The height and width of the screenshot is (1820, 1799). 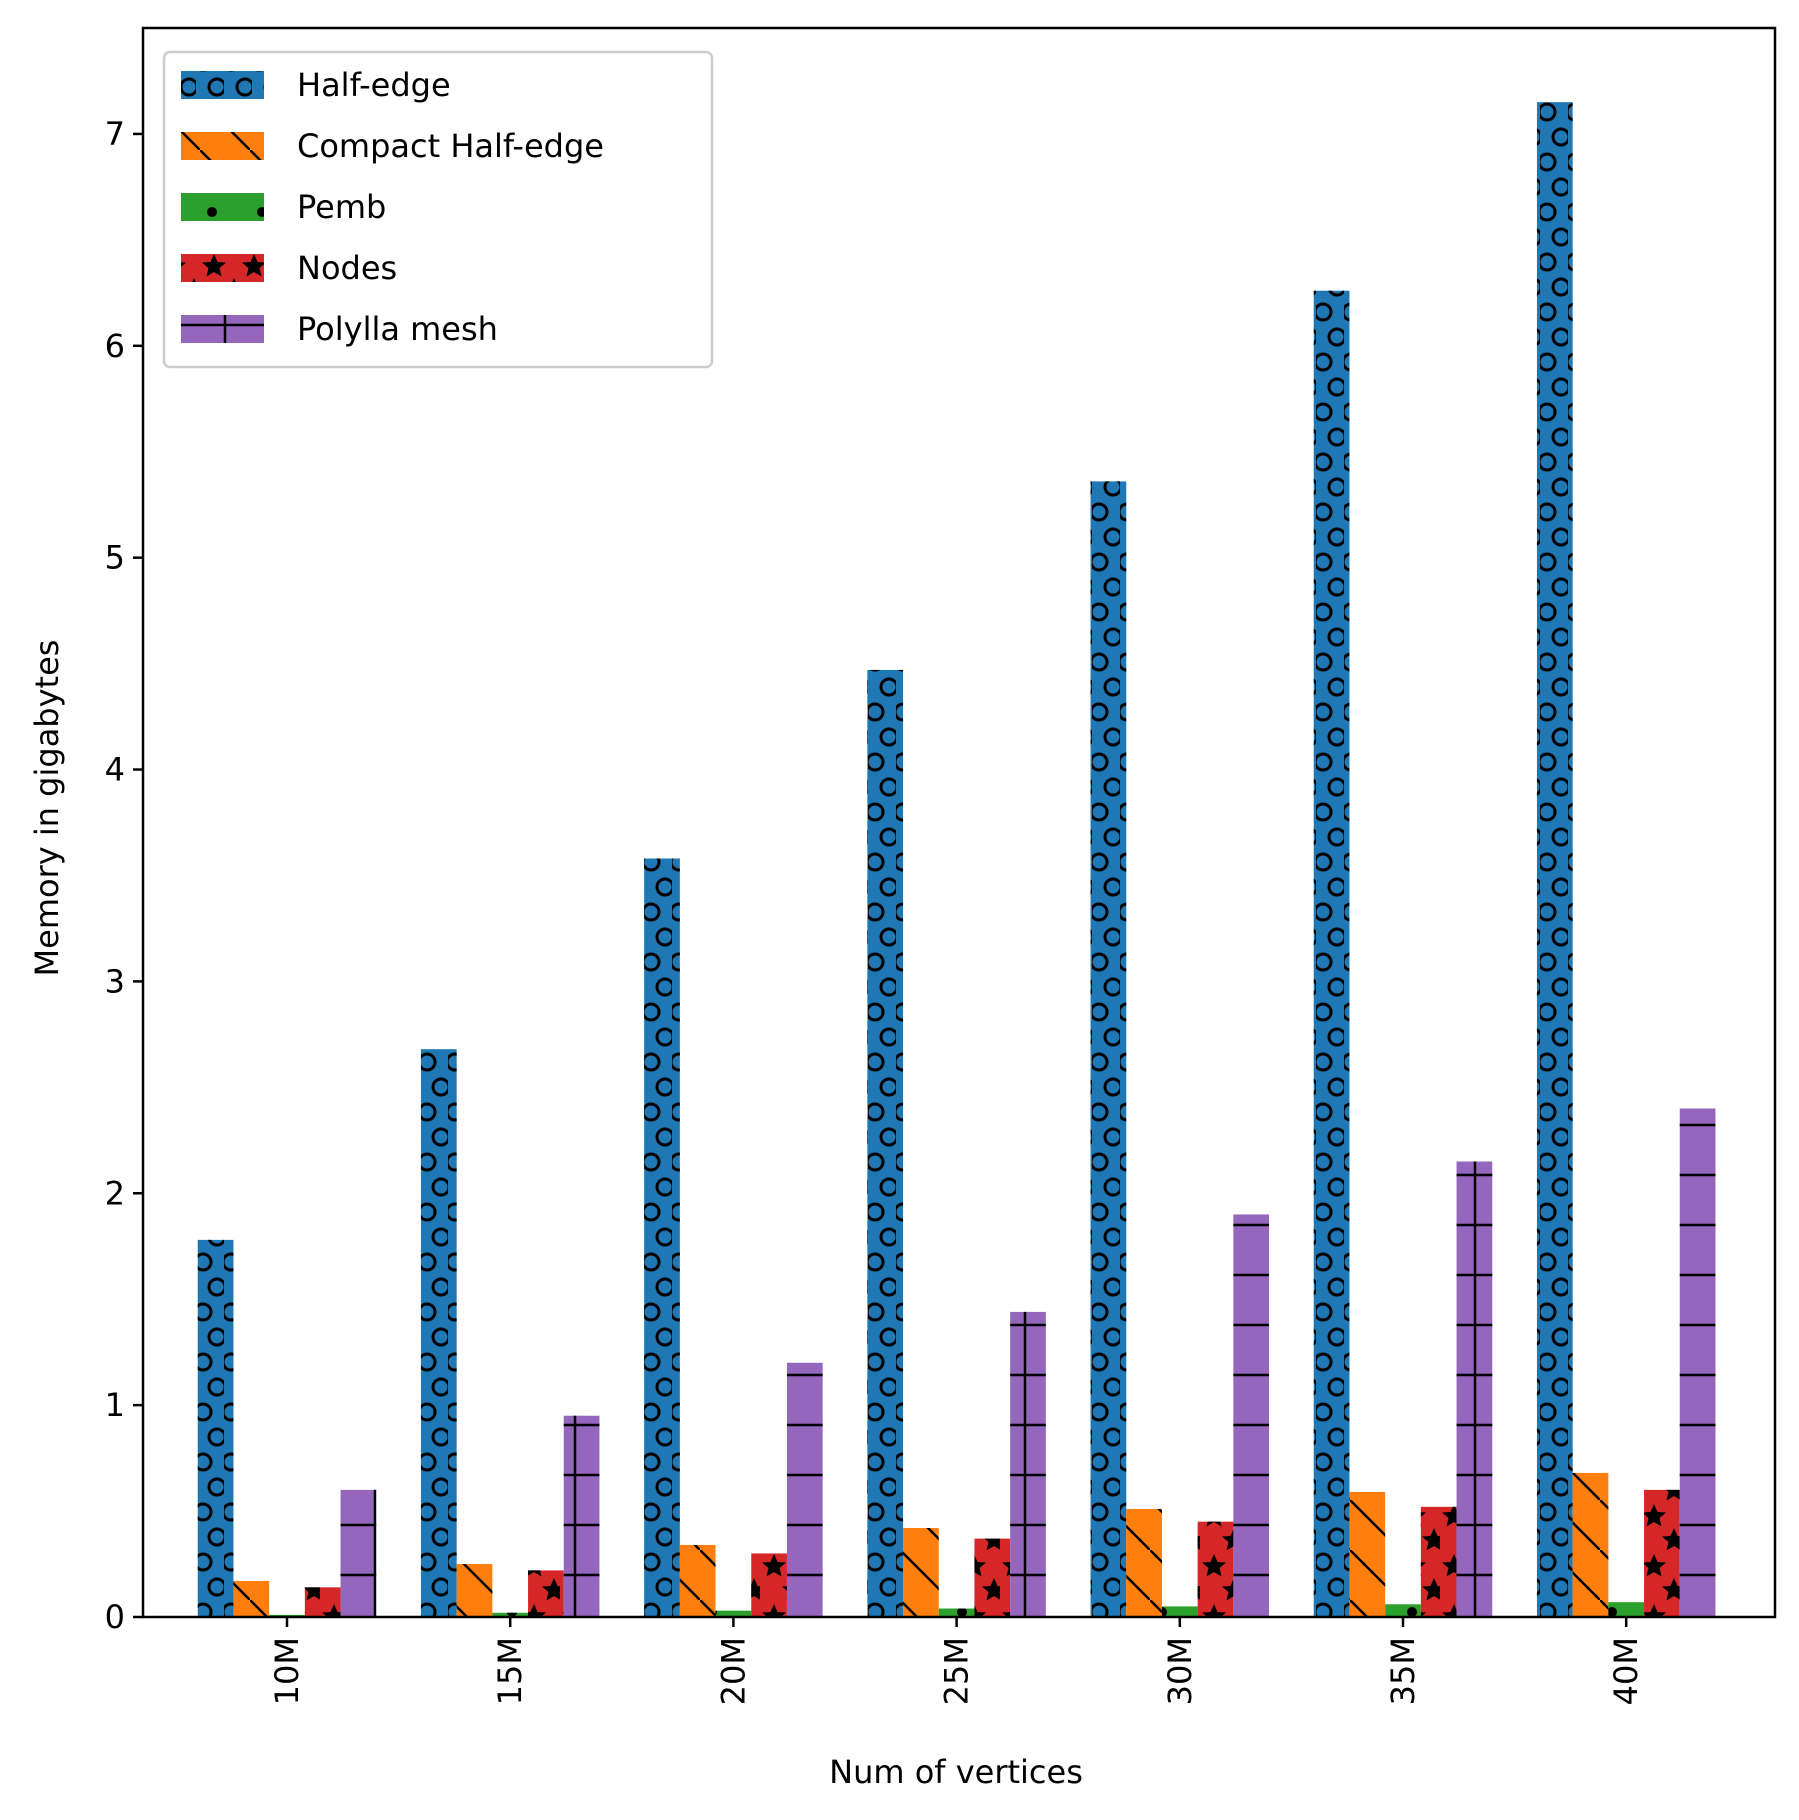 I want to click on legend-frame, so click(x=438, y=209).